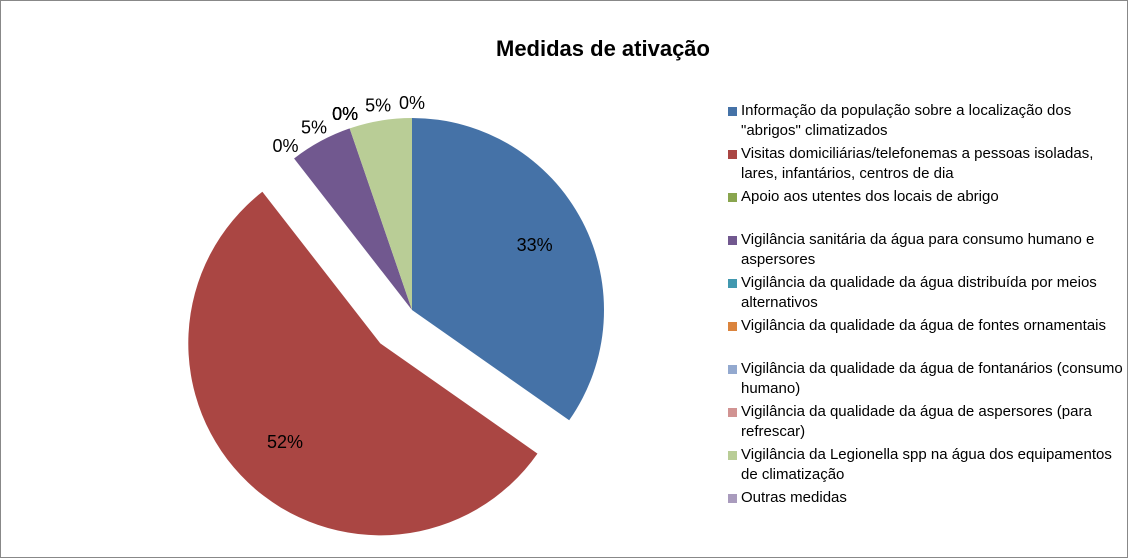  I want to click on data-label: 33%, so click(535, 245).